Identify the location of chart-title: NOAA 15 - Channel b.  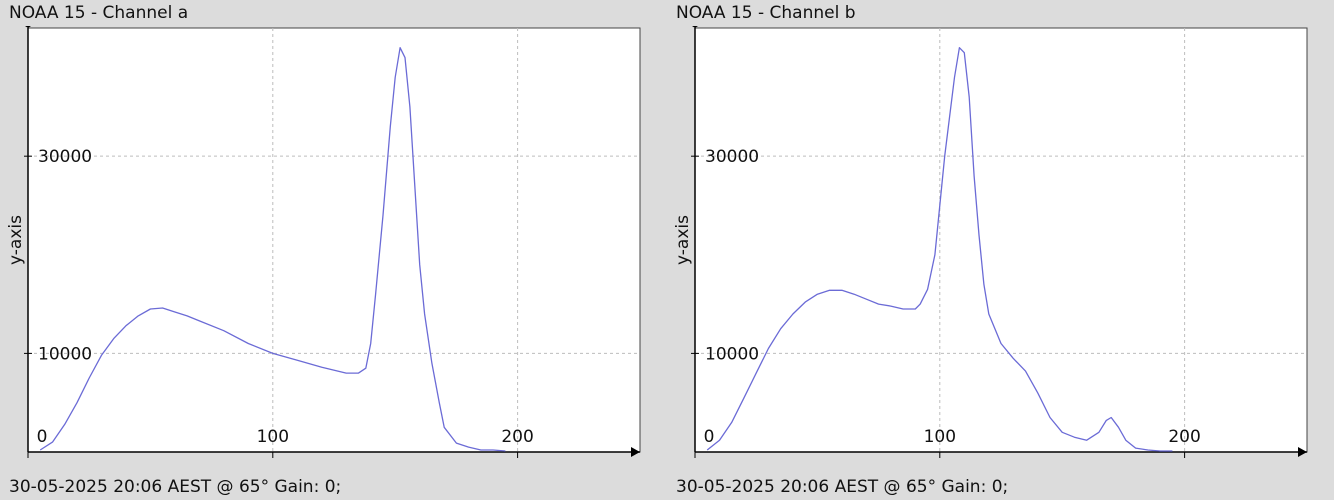
(766, 13).